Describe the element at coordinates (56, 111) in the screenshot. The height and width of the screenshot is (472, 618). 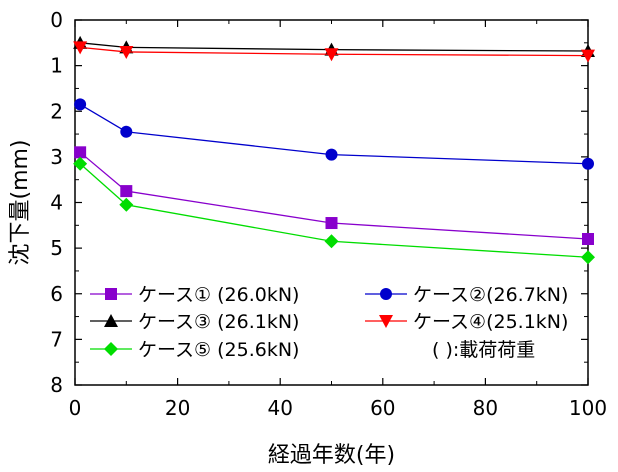
I see `y-tick-label: 2` at that location.